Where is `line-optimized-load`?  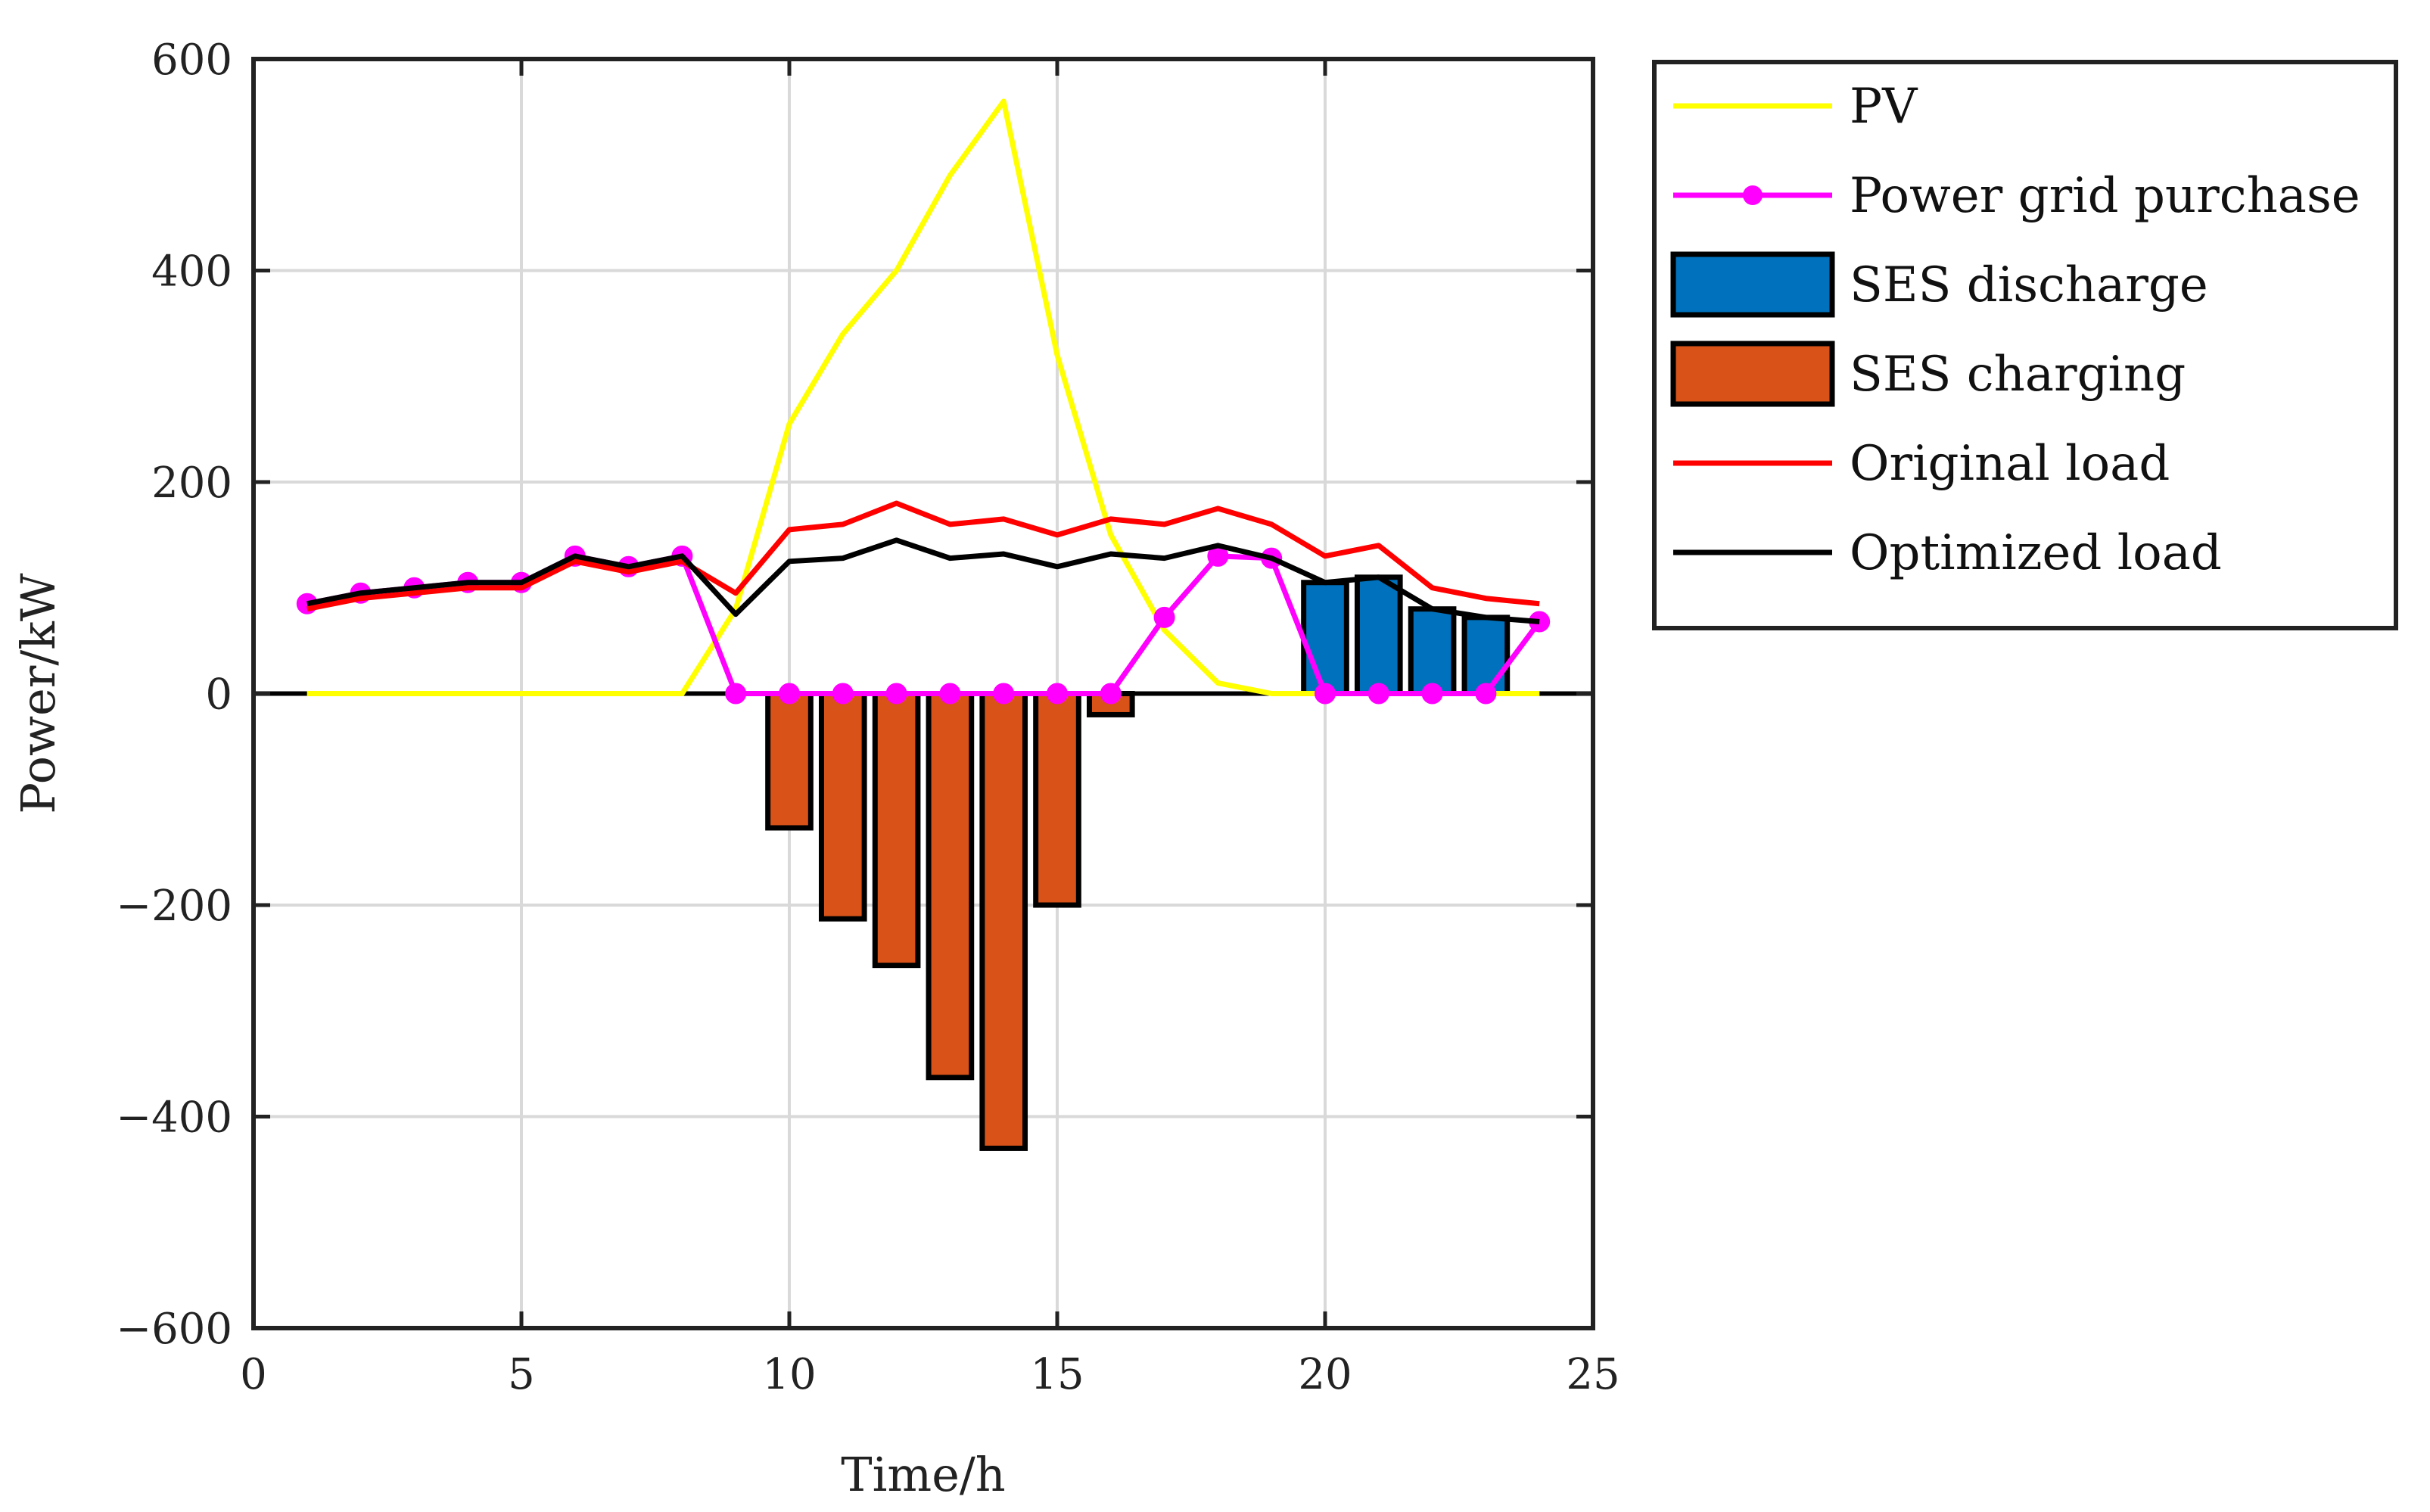
line-optimized-load is located at coordinates (923, 580).